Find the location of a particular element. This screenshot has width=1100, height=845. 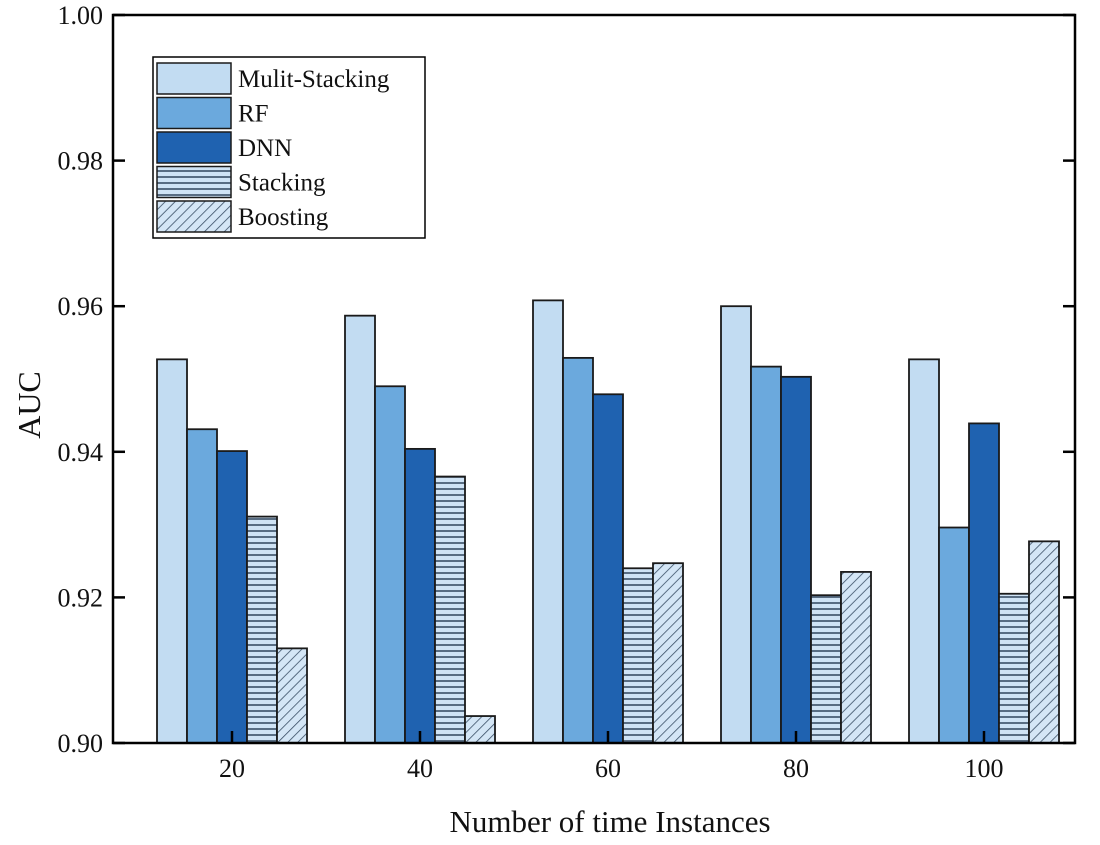

y-tick-label: 0.94 is located at coordinates (81, 452).